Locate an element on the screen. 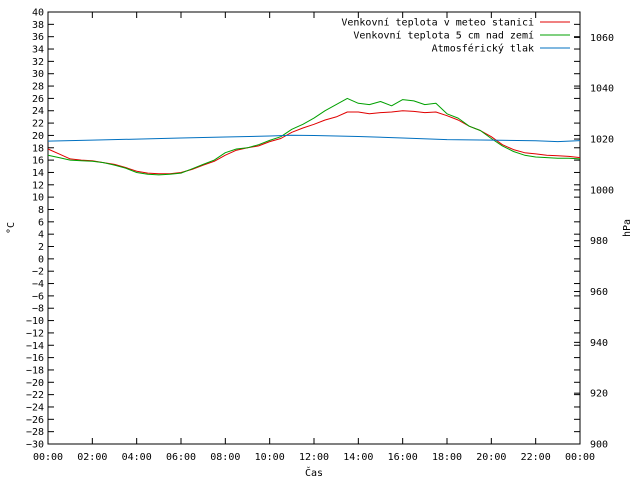 This screenshot has height=480, width=640. right-tick-label: 920 is located at coordinates (599, 394).